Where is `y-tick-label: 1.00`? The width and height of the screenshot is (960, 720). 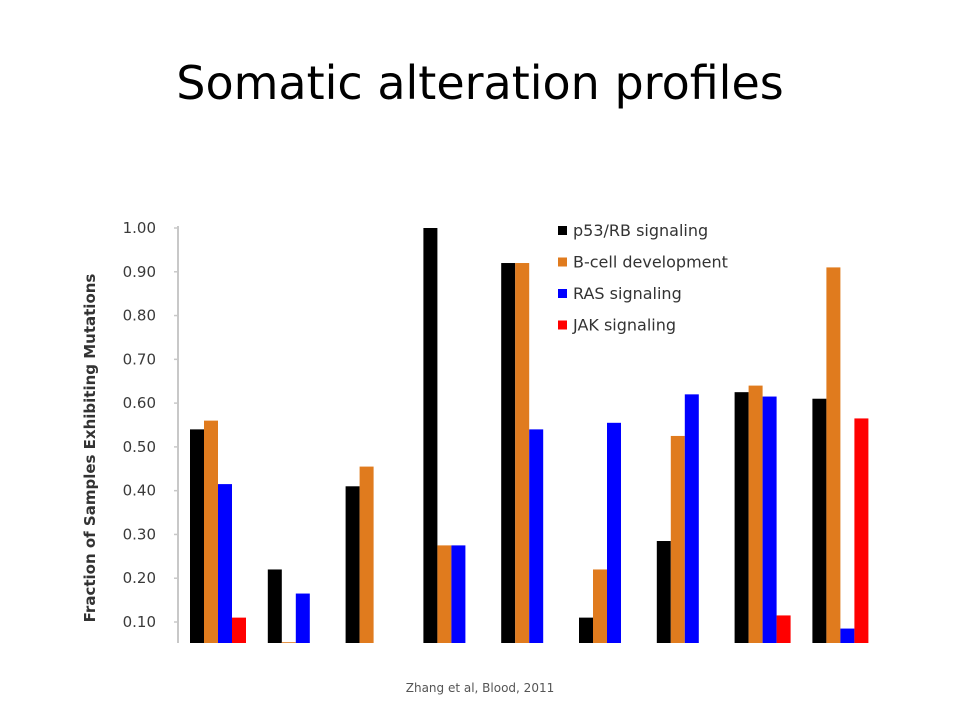 y-tick-label: 1.00 is located at coordinates (139, 228).